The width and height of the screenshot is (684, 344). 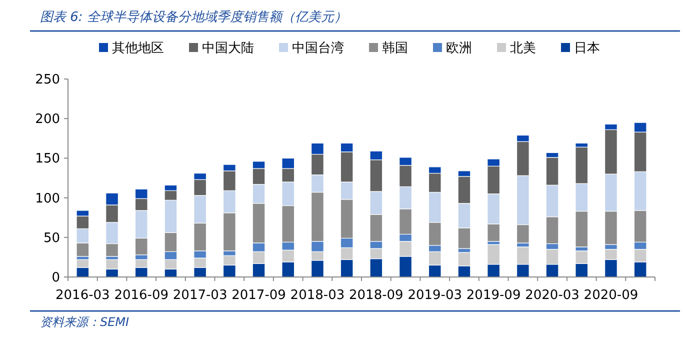 What do you see at coordinates (395, 48) in the screenshot?
I see `legend-label: 韩国` at bounding box center [395, 48].